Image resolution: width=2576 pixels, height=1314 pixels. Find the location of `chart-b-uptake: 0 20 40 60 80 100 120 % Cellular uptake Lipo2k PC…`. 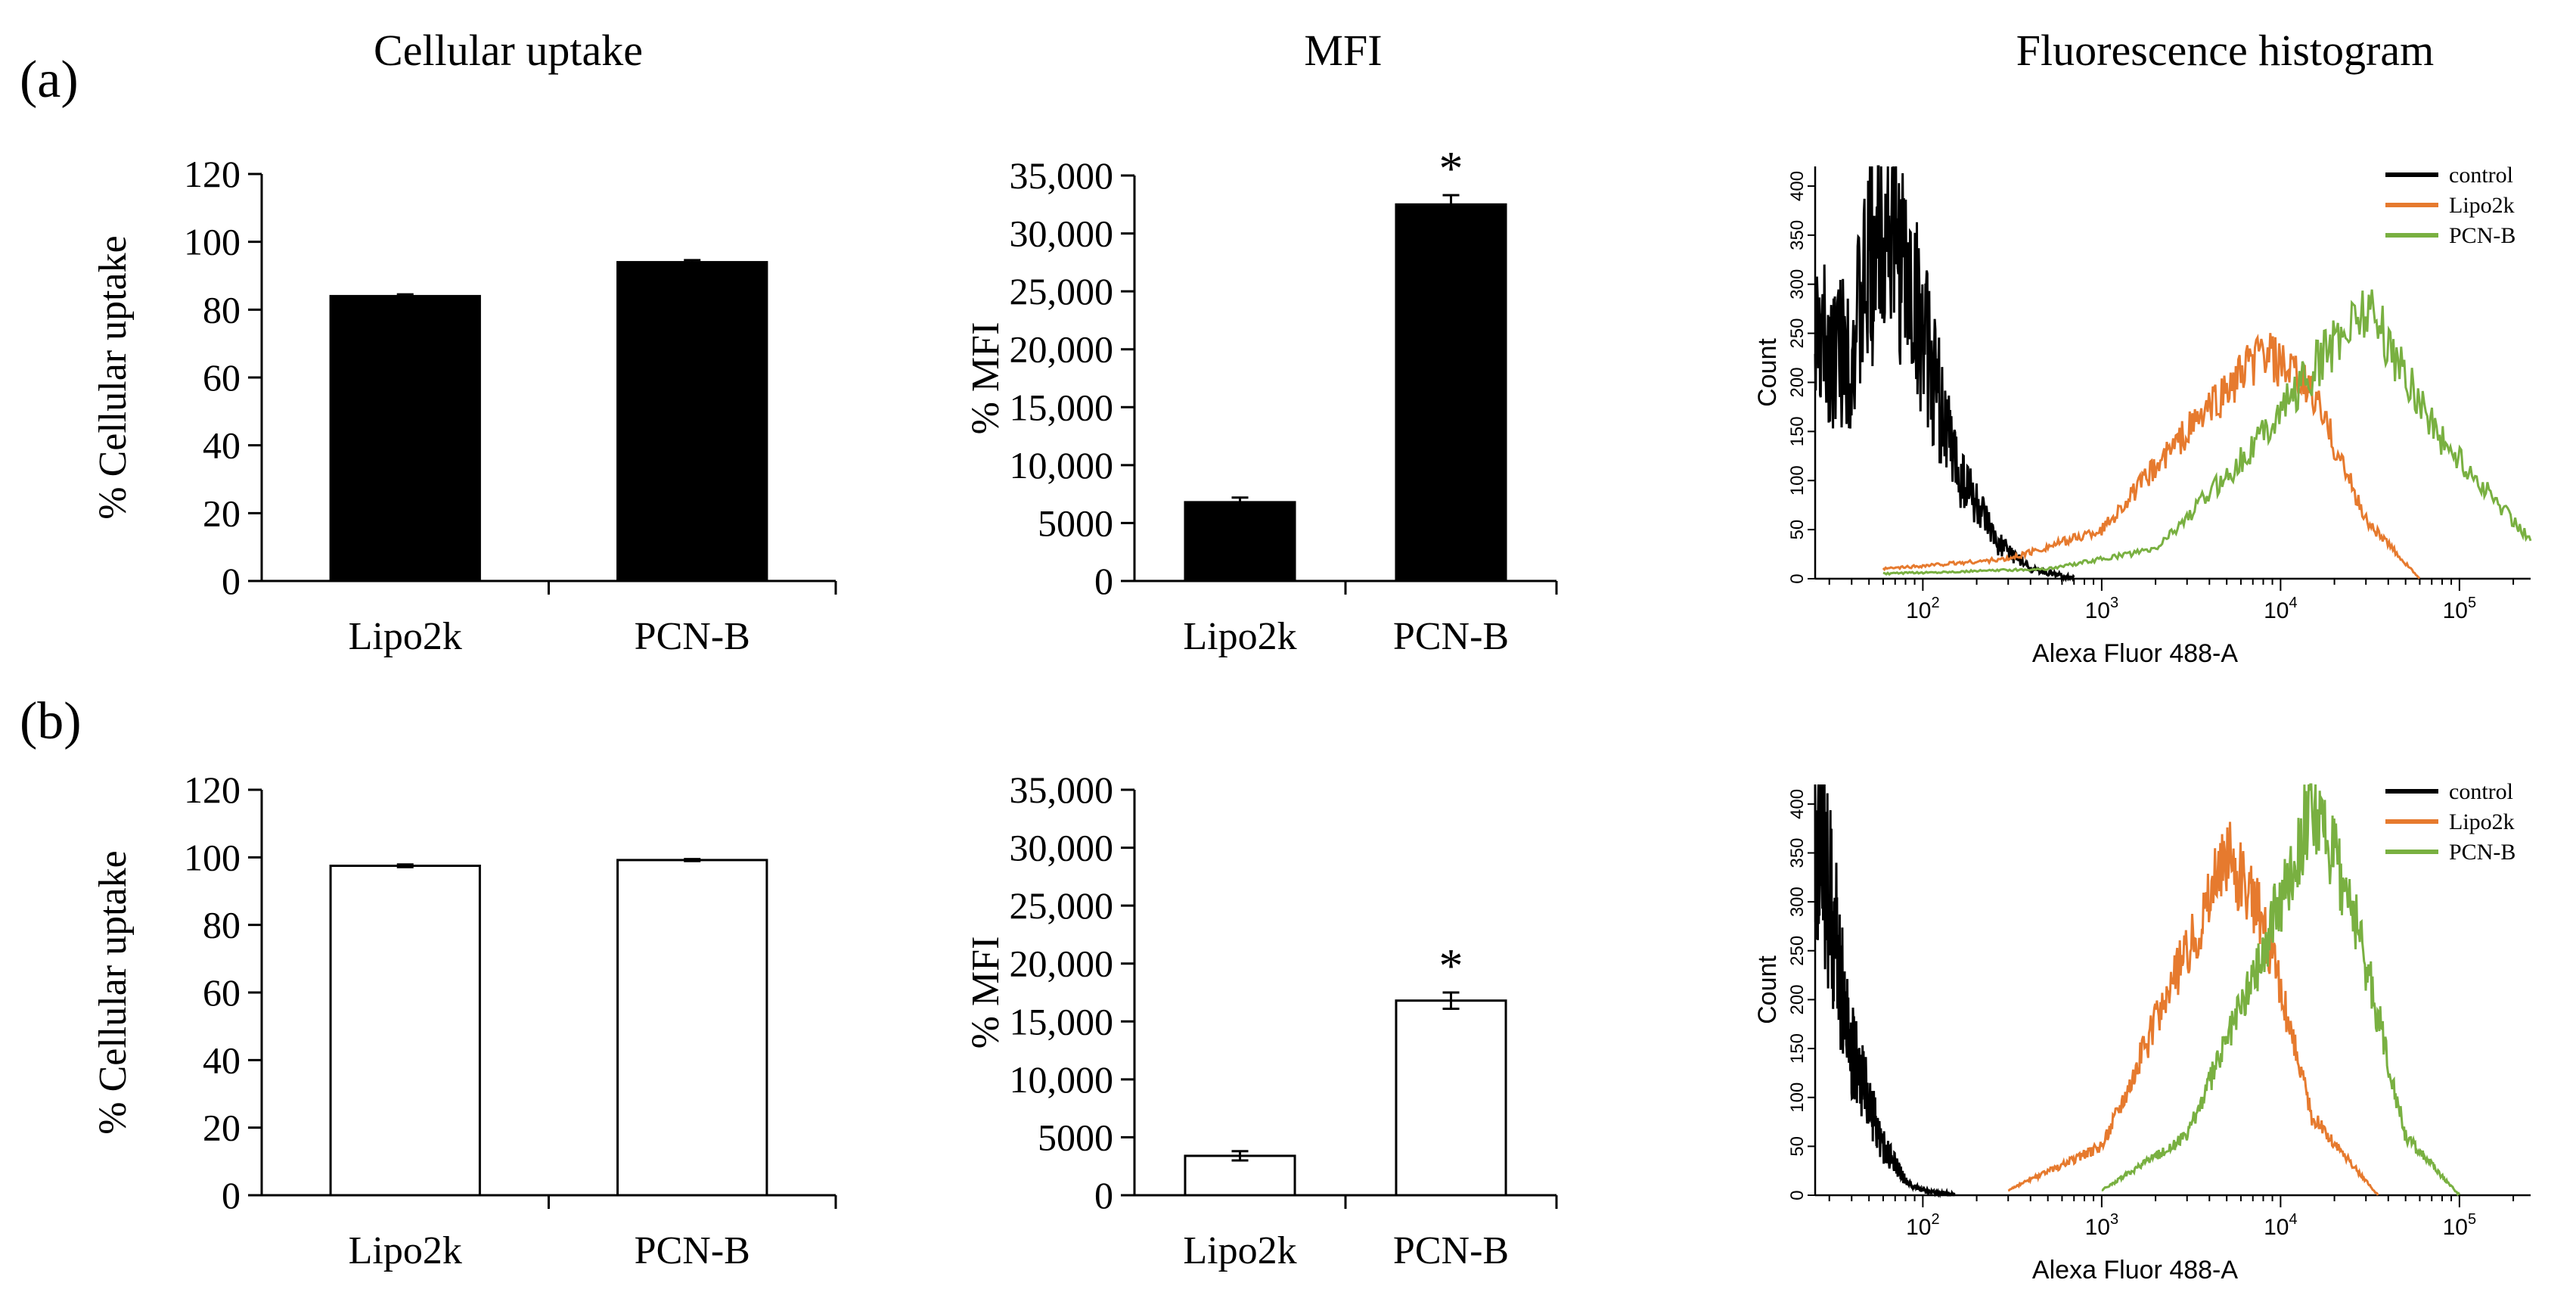

chart-b-uptake: 0 20 40 60 80 100 120 % Cellular uptake Lipo2k PC… is located at coordinates (464, 1020).